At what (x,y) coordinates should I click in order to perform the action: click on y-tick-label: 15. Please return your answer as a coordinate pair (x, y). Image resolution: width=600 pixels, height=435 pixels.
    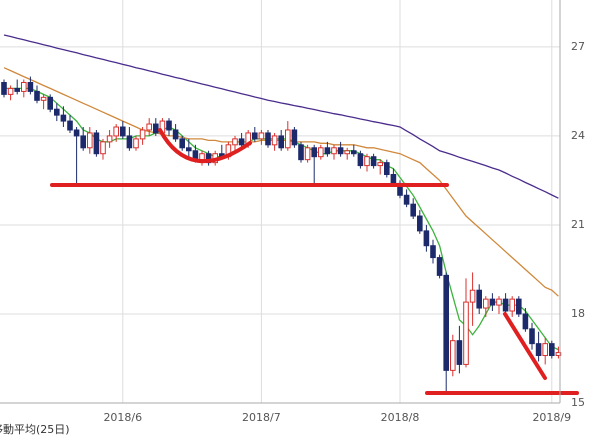
    Looking at the image, I should click on (578, 402).